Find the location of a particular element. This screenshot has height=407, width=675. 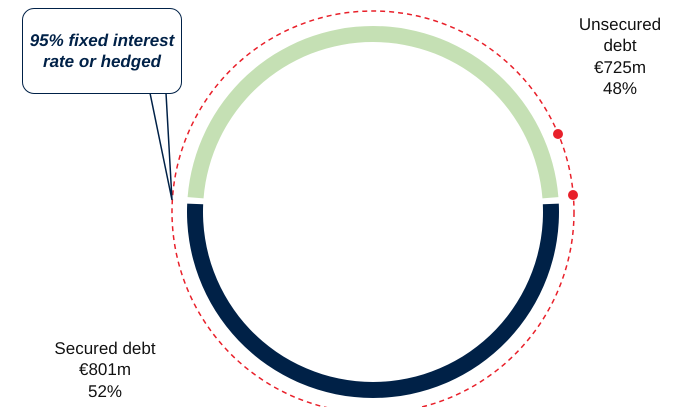

slice-label: Secured debt is located at coordinates (105, 348).